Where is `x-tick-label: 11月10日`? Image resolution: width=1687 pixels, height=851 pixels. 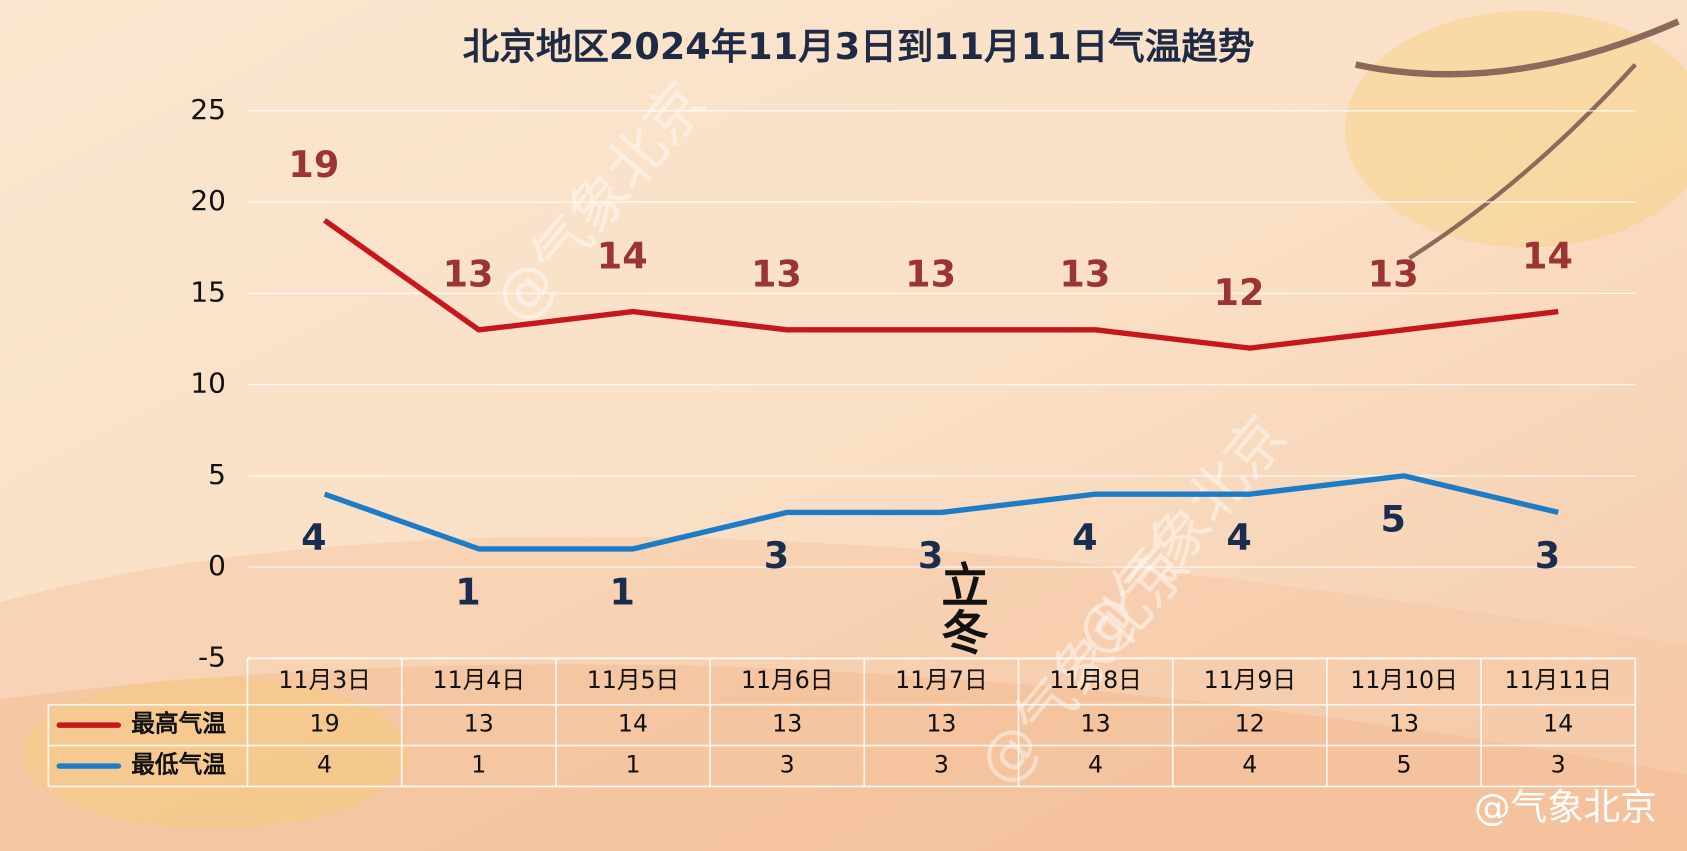
x-tick-label: 11月10日 is located at coordinates (1404, 680).